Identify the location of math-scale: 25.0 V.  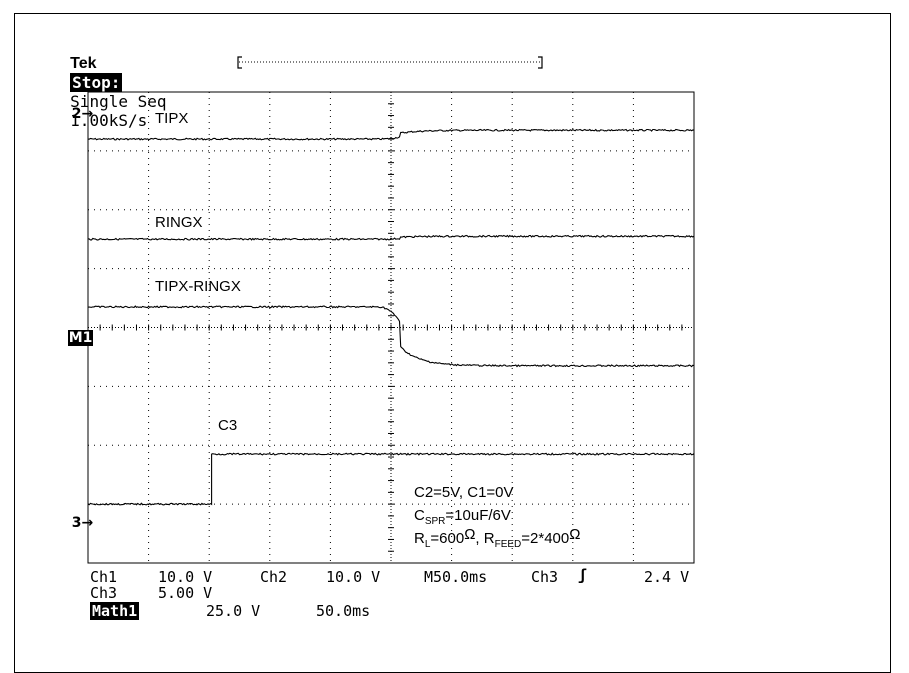
(233, 611).